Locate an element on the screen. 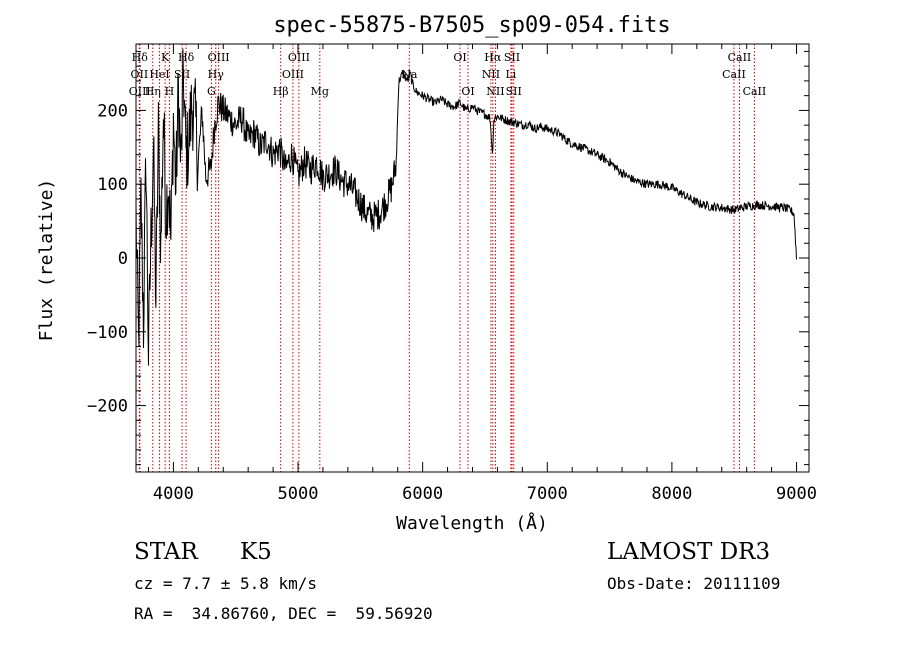 The image size is (900, 649). spectral-line-label: H is located at coordinates (170, 91).